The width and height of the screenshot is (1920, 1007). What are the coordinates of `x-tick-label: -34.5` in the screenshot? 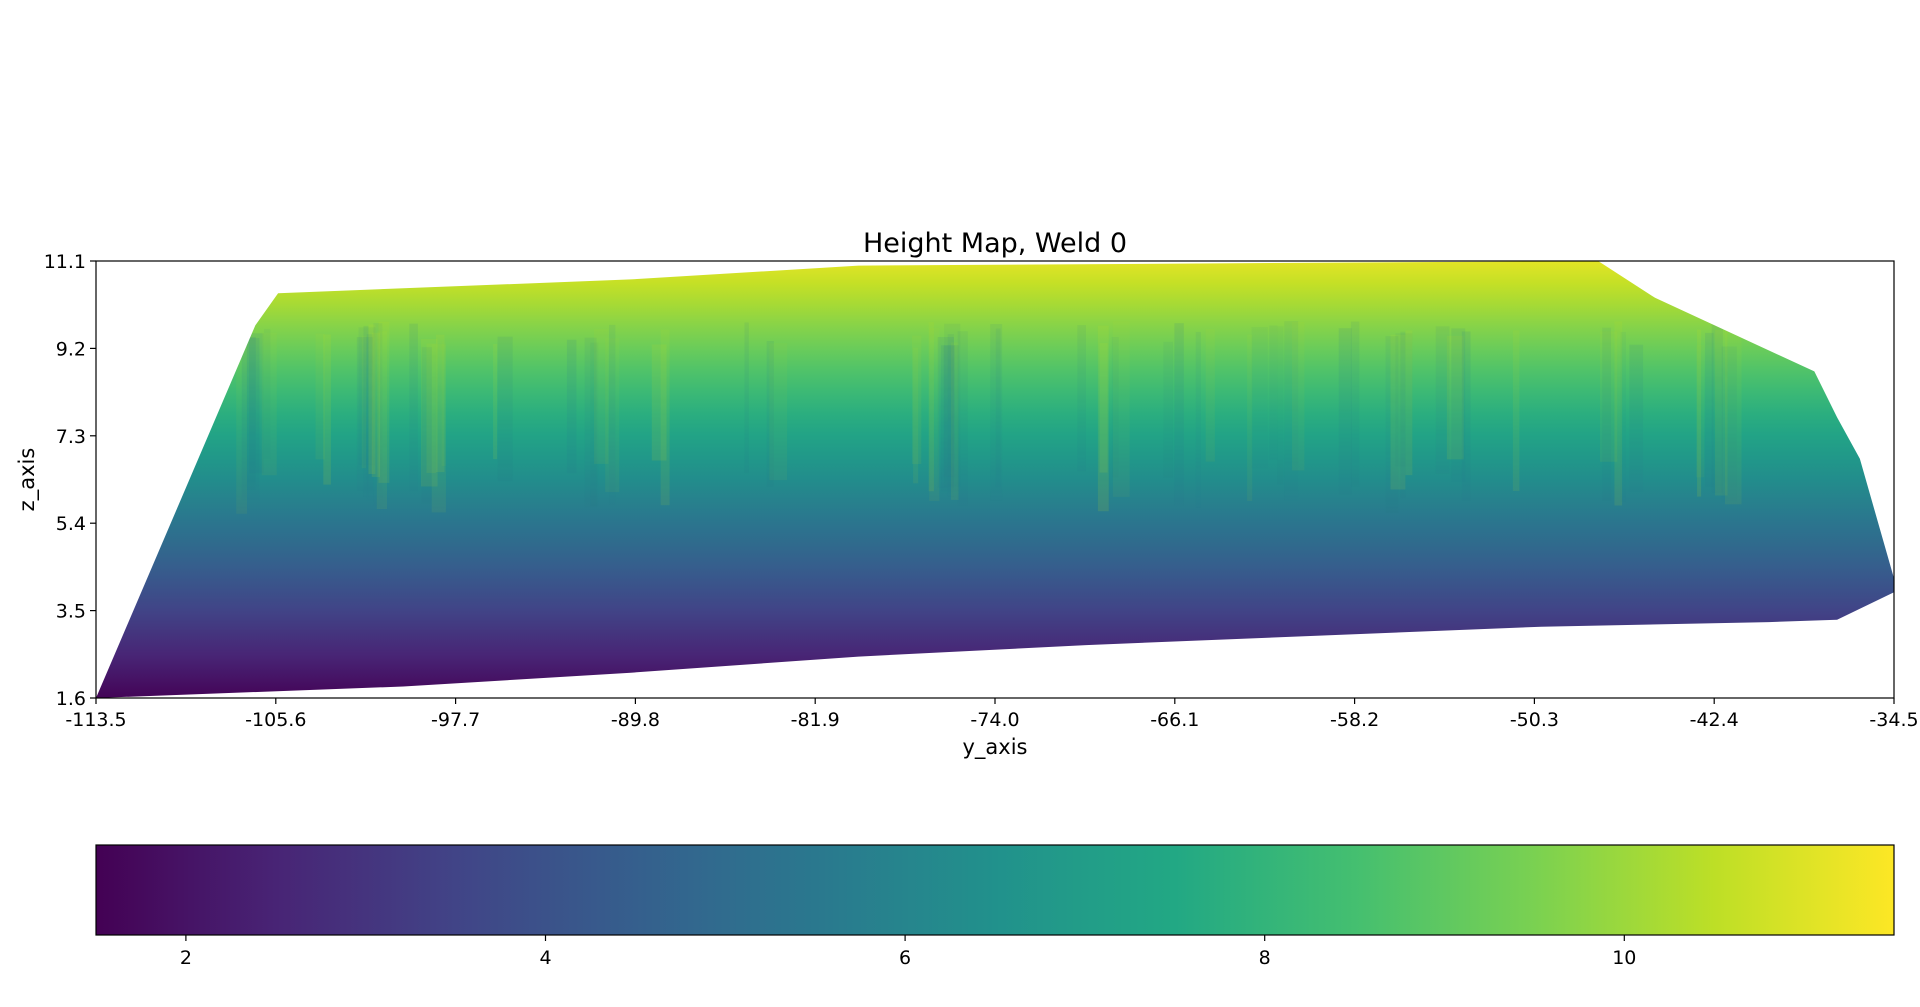 It's located at (1893, 720).